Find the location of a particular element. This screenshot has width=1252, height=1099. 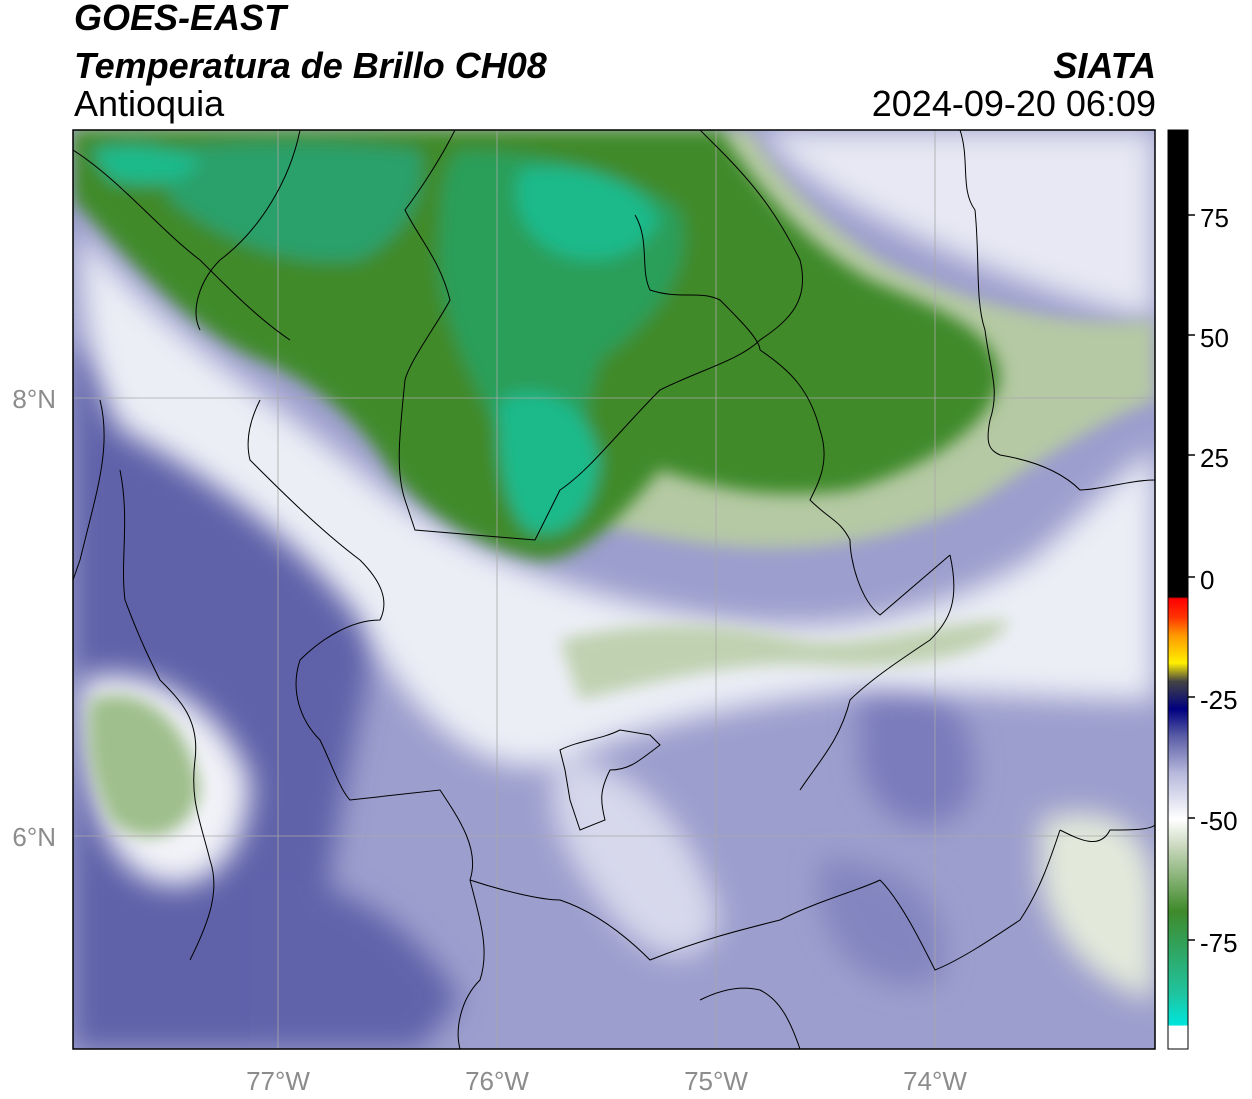

colorbar-tick-0: 0 is located at coordinates (1207, 580).